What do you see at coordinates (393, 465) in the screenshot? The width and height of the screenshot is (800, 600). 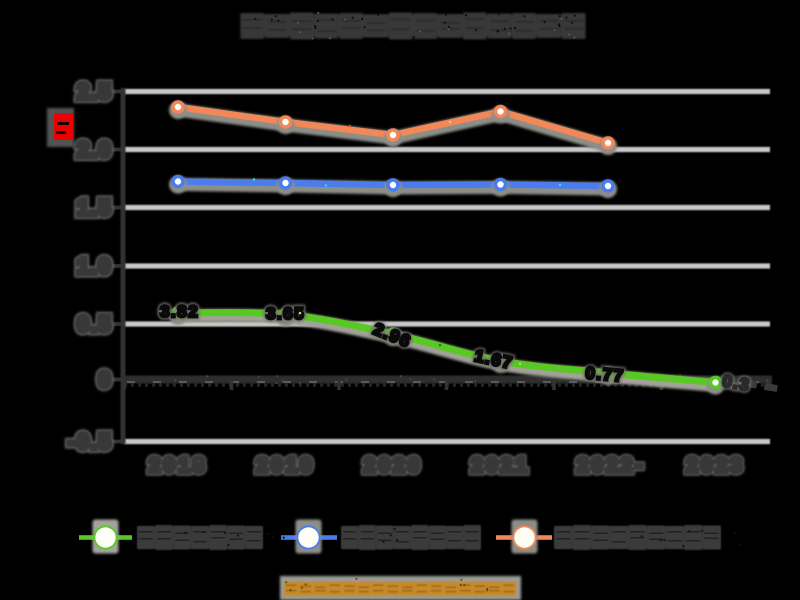 I see `svg-text: 2020` at bounding box center [393, 465].